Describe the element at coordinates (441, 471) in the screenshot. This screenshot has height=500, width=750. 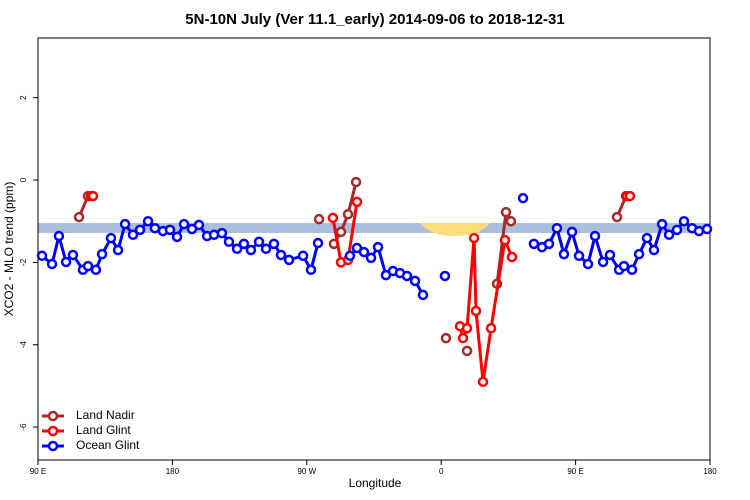
I see `x-tick-label: 0` at that location.